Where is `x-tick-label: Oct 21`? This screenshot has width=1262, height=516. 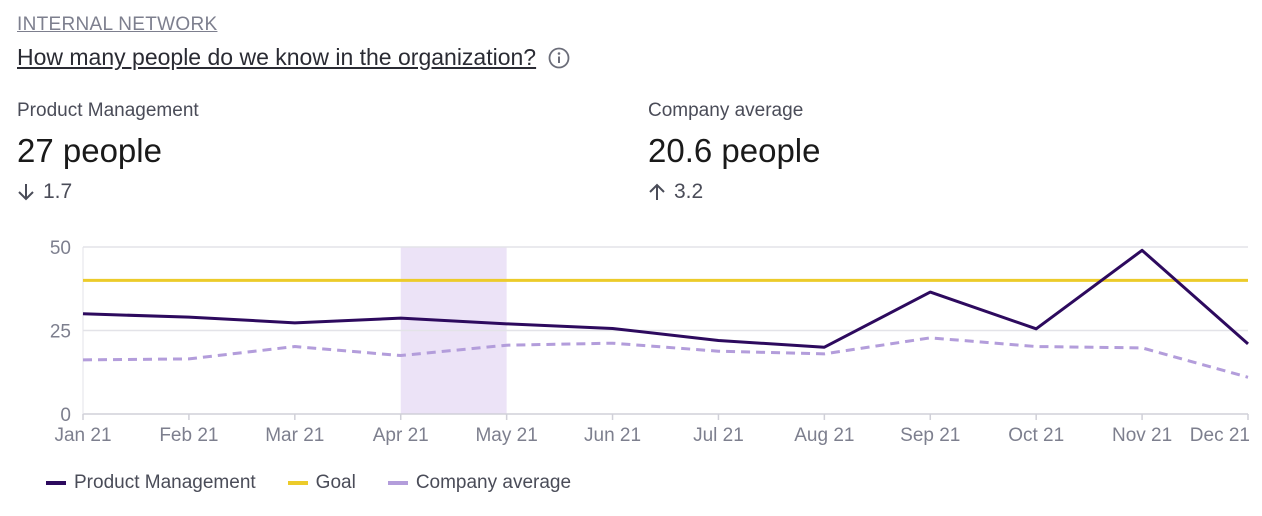
x-tick-label: Oct 21 is located at coordinates (1036, 435).